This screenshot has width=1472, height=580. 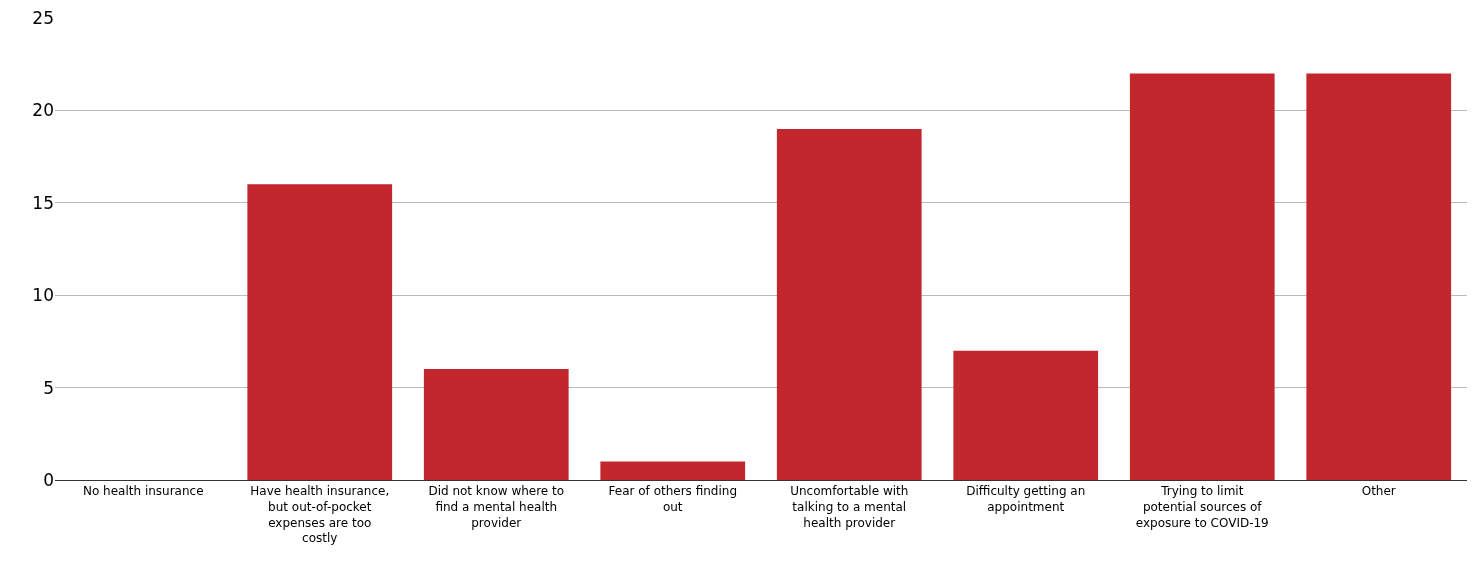 I want to click on x-tick-label: Fear of others finding out, so click(x=672, y=499).